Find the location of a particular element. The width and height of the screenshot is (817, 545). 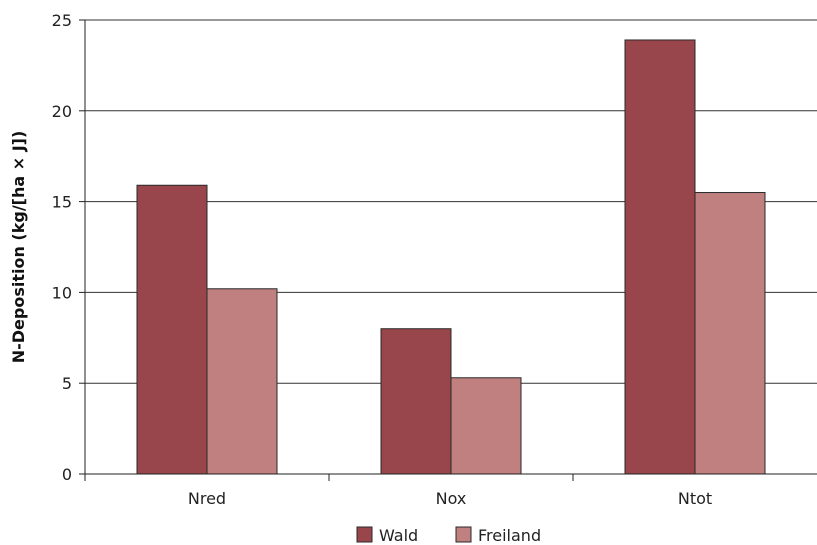

legend-label-freiland: Freiland is located at coordinates (509, 535).